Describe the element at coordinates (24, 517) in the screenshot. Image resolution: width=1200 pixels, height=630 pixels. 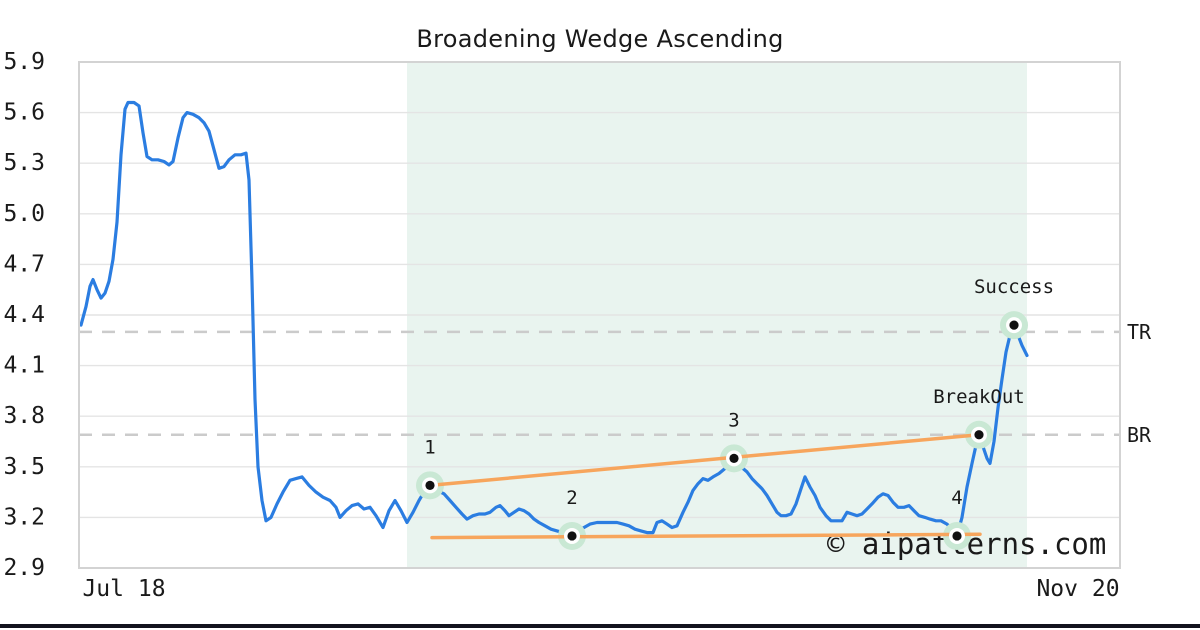
I see `y-tick-label: 3.2` at that location.